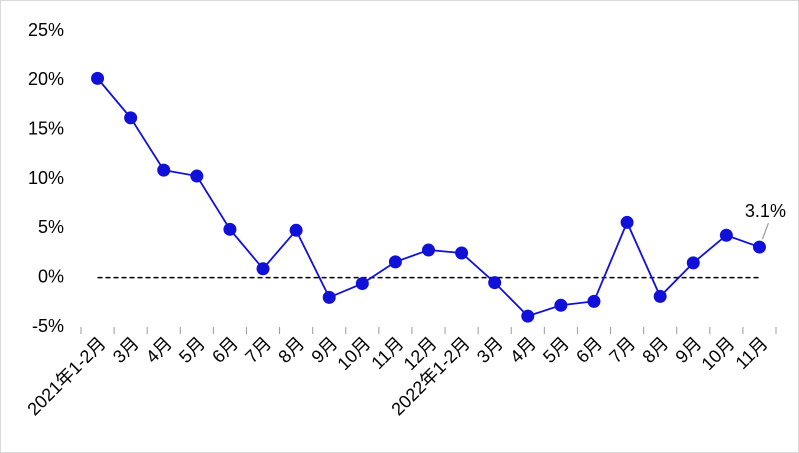 This screenshot has width=799, height=453. I want to click on y-tick-label: 0%, so click(51, 276).